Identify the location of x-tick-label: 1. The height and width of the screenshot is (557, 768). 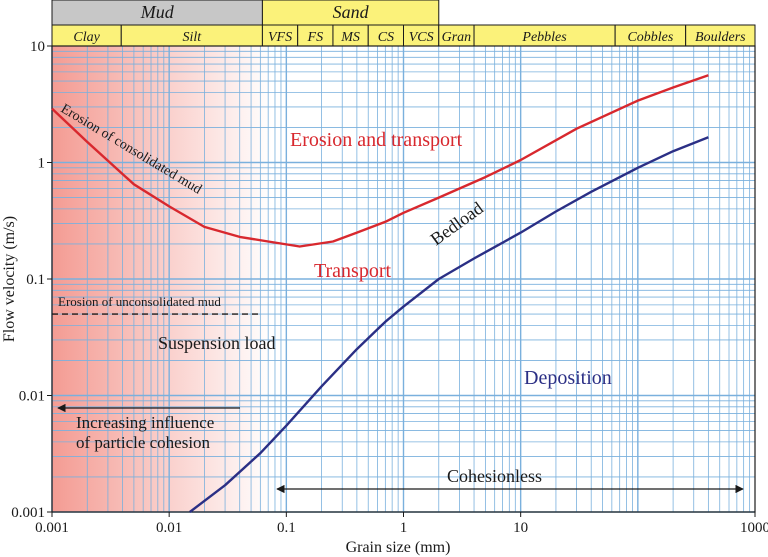
(404, 528).